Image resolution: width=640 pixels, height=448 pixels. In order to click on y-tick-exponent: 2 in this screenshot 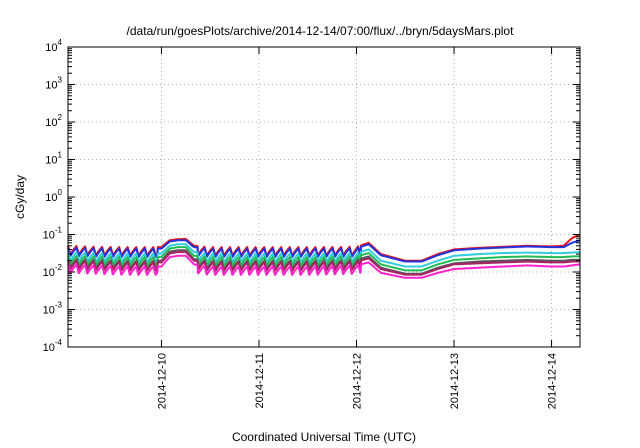, I will do `click(60, 117)`.